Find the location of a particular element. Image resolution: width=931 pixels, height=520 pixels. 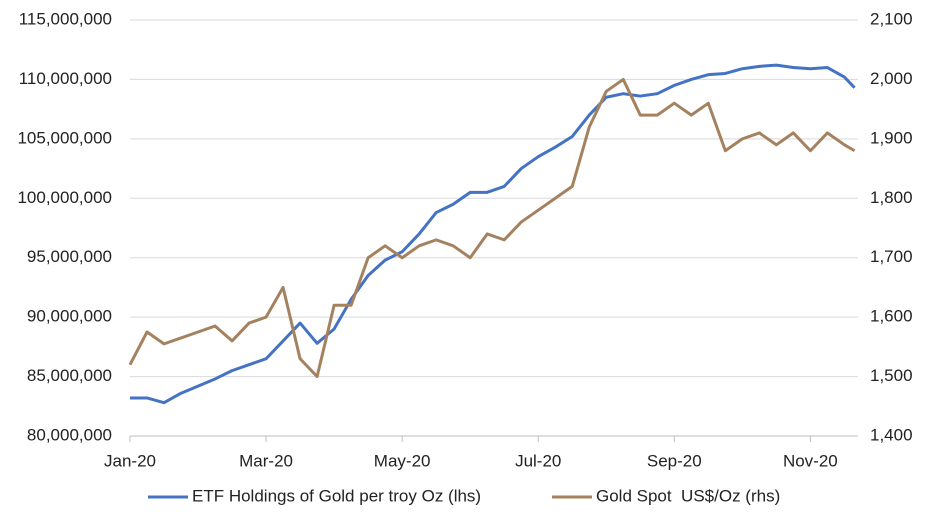

y-tick-label: 115,000,000 is located at coordinates (65, 18).